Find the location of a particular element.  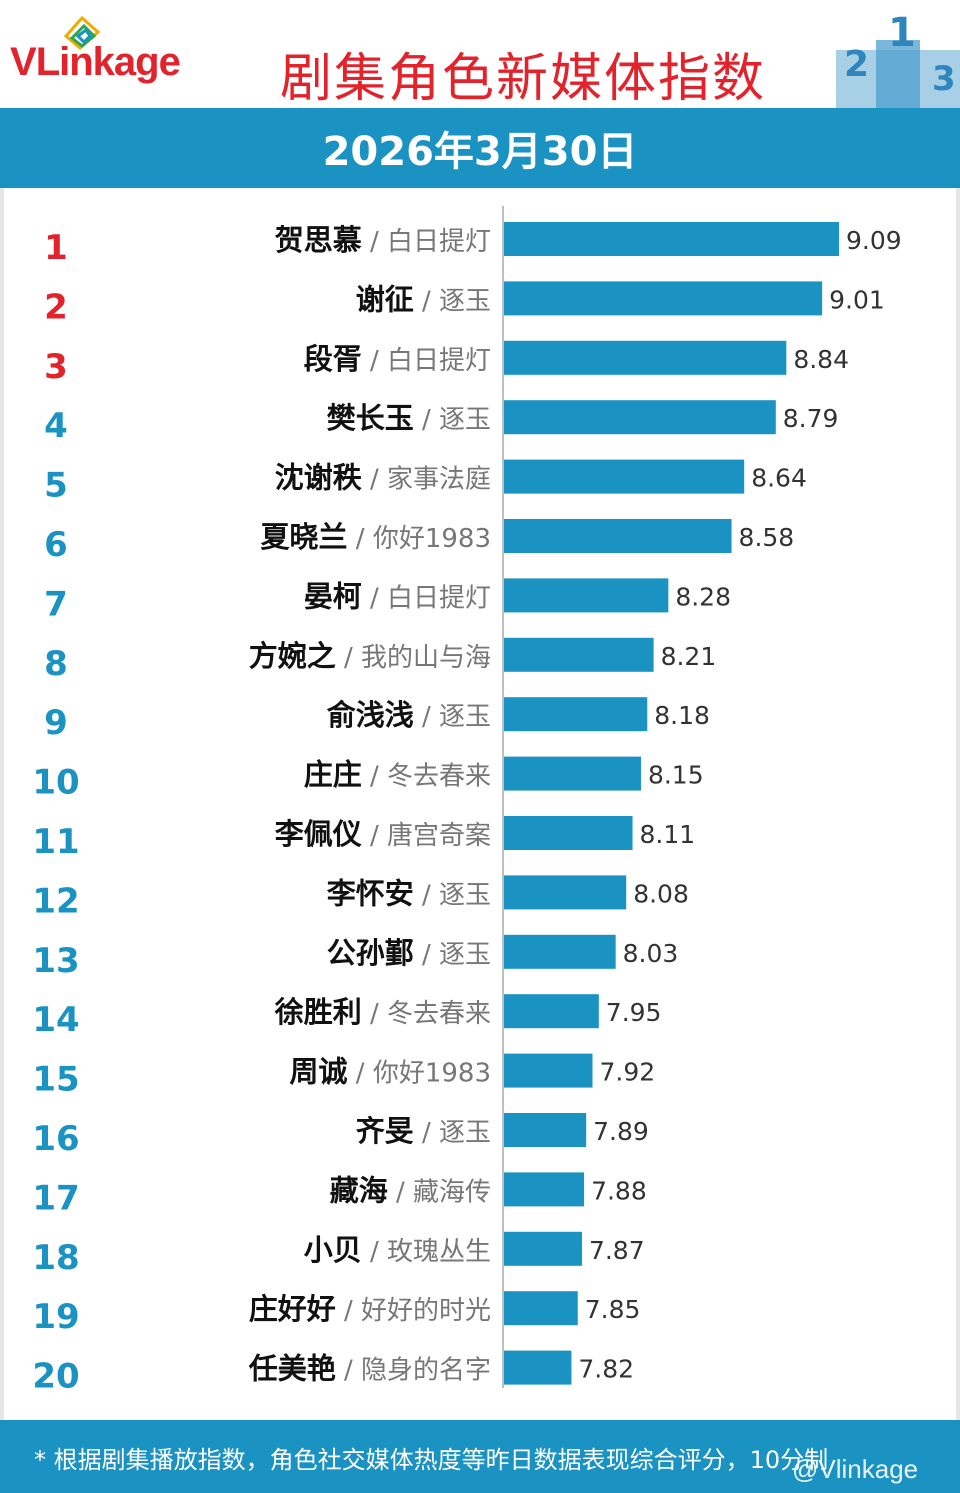

category-label: 段胥 / 白日提灯 is located at coordinates (397, 359).